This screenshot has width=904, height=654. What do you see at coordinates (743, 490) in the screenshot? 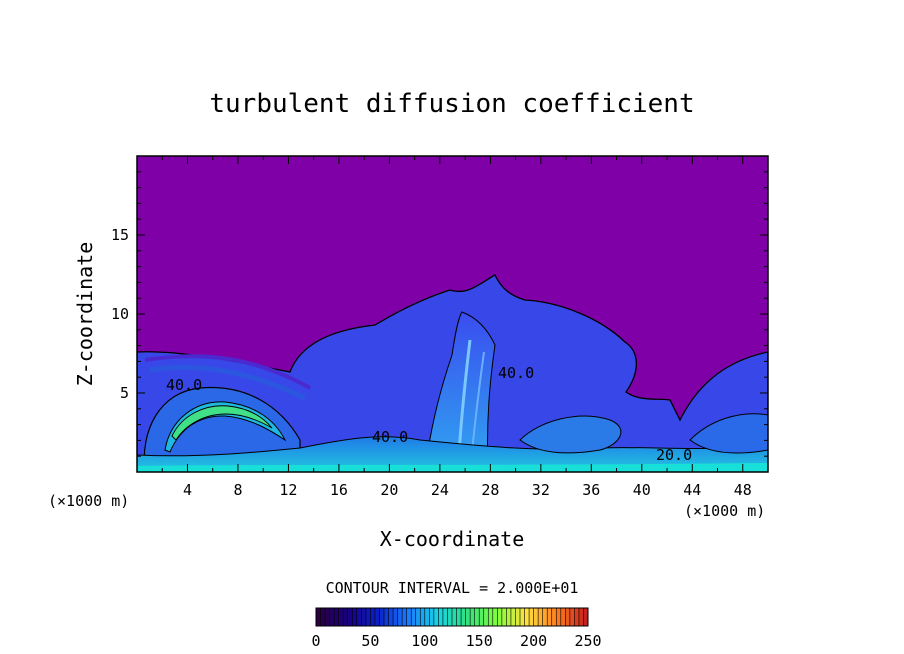
I see `x-tick-label: 48` at bounding box center [743, 490].